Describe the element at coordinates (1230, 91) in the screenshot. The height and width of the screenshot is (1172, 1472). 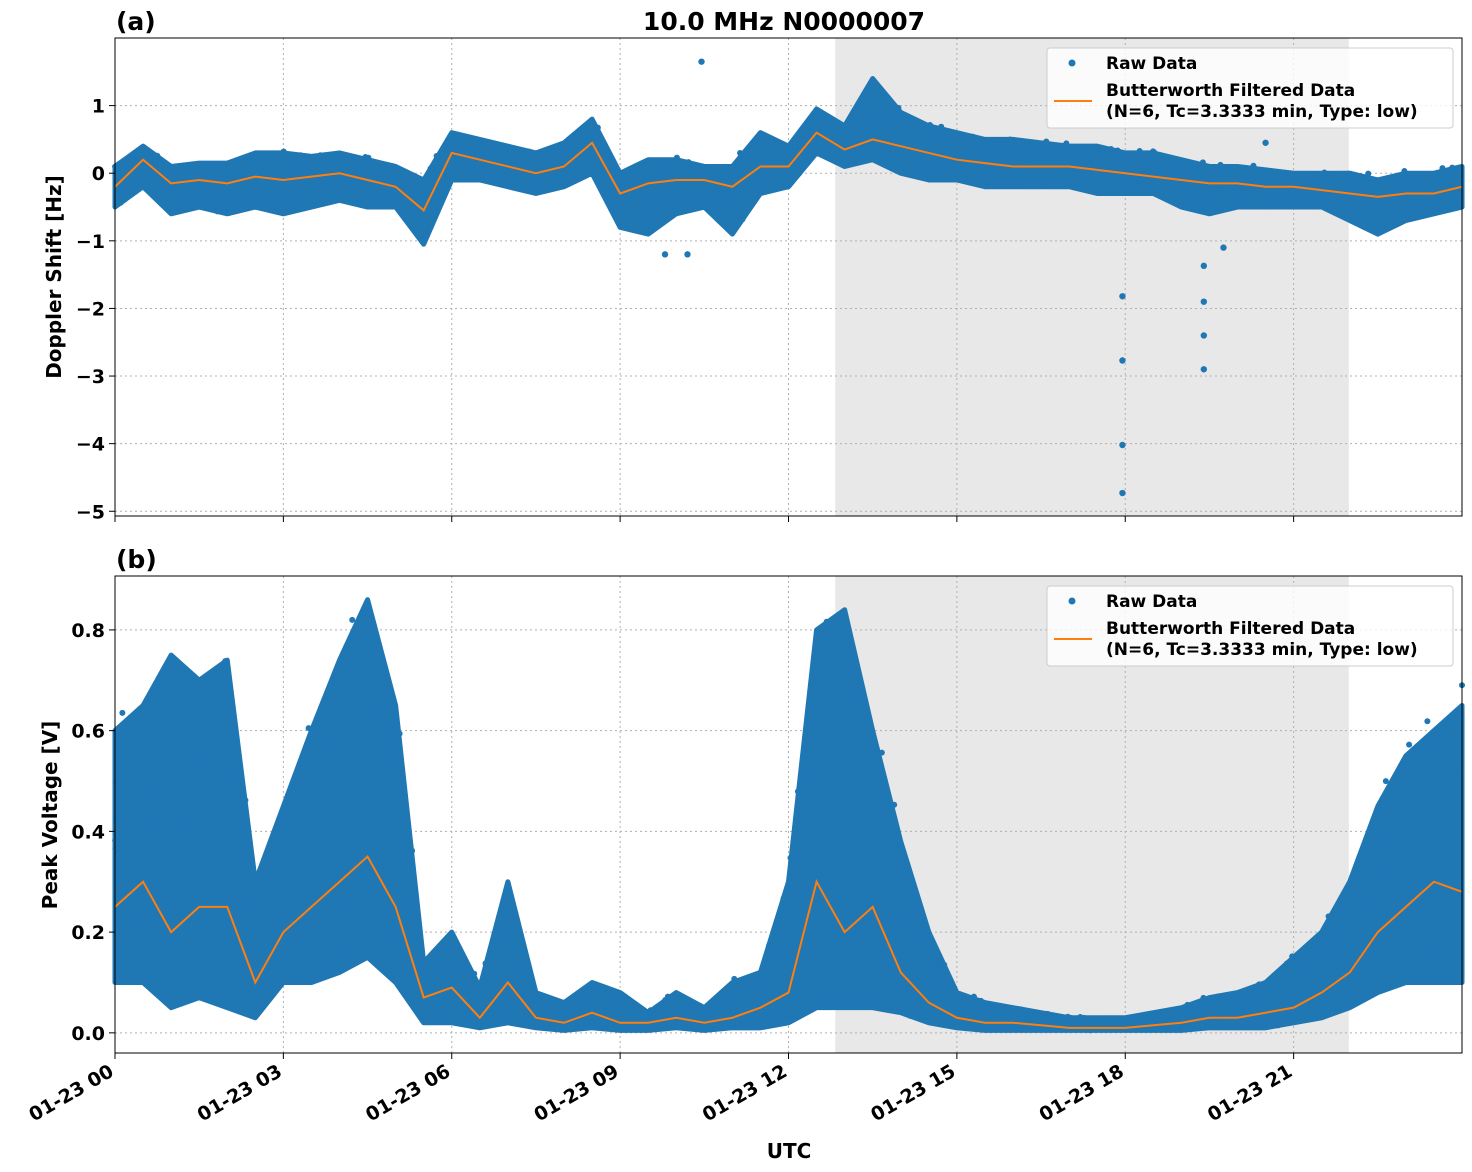
I see `legend-entry: Butterworth Filtered Data` at that location.